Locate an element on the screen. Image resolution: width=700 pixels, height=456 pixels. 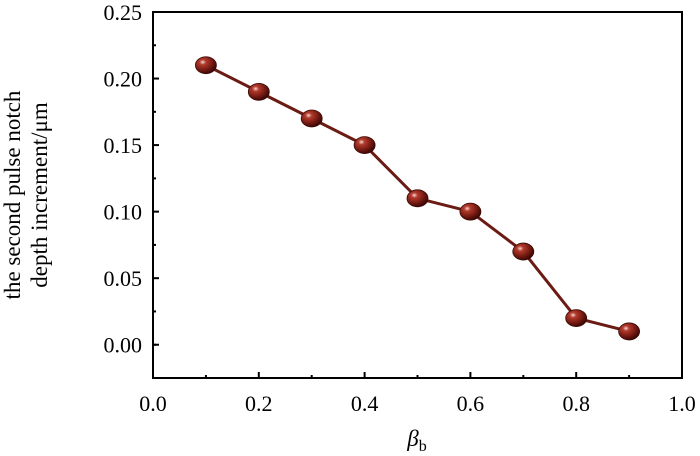
x-tick-label-5: 1.0 is located at coordinates (682, 403).